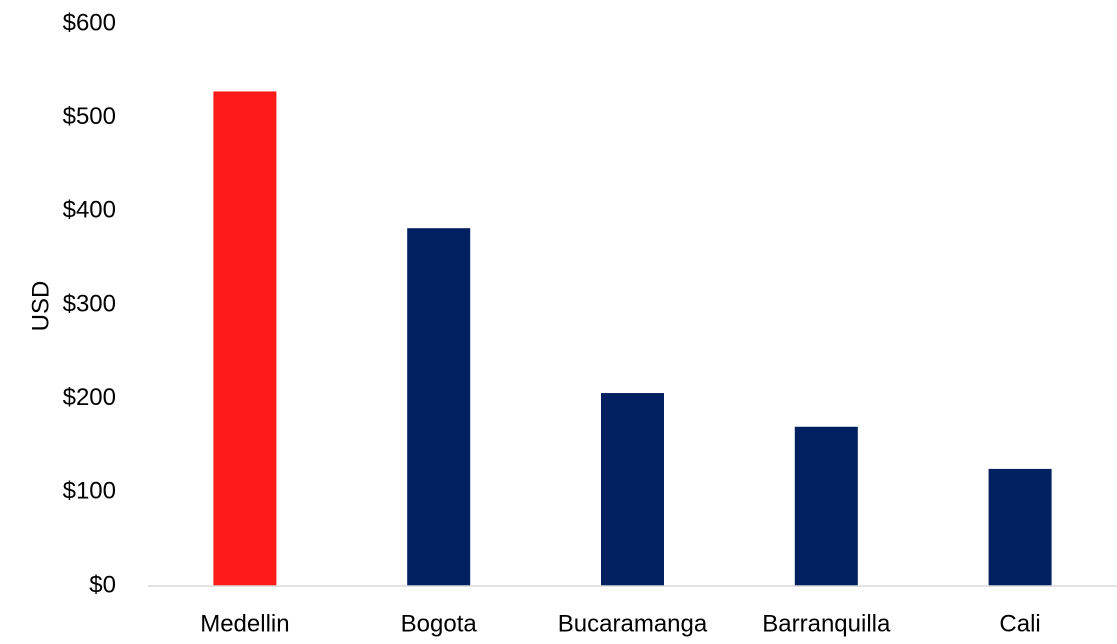 Image resolution: width=1117 pixels, height=644 pixels. Describe the element at coordinates (245, 338) in the screenshot. I see `bar-medellin` at that location.